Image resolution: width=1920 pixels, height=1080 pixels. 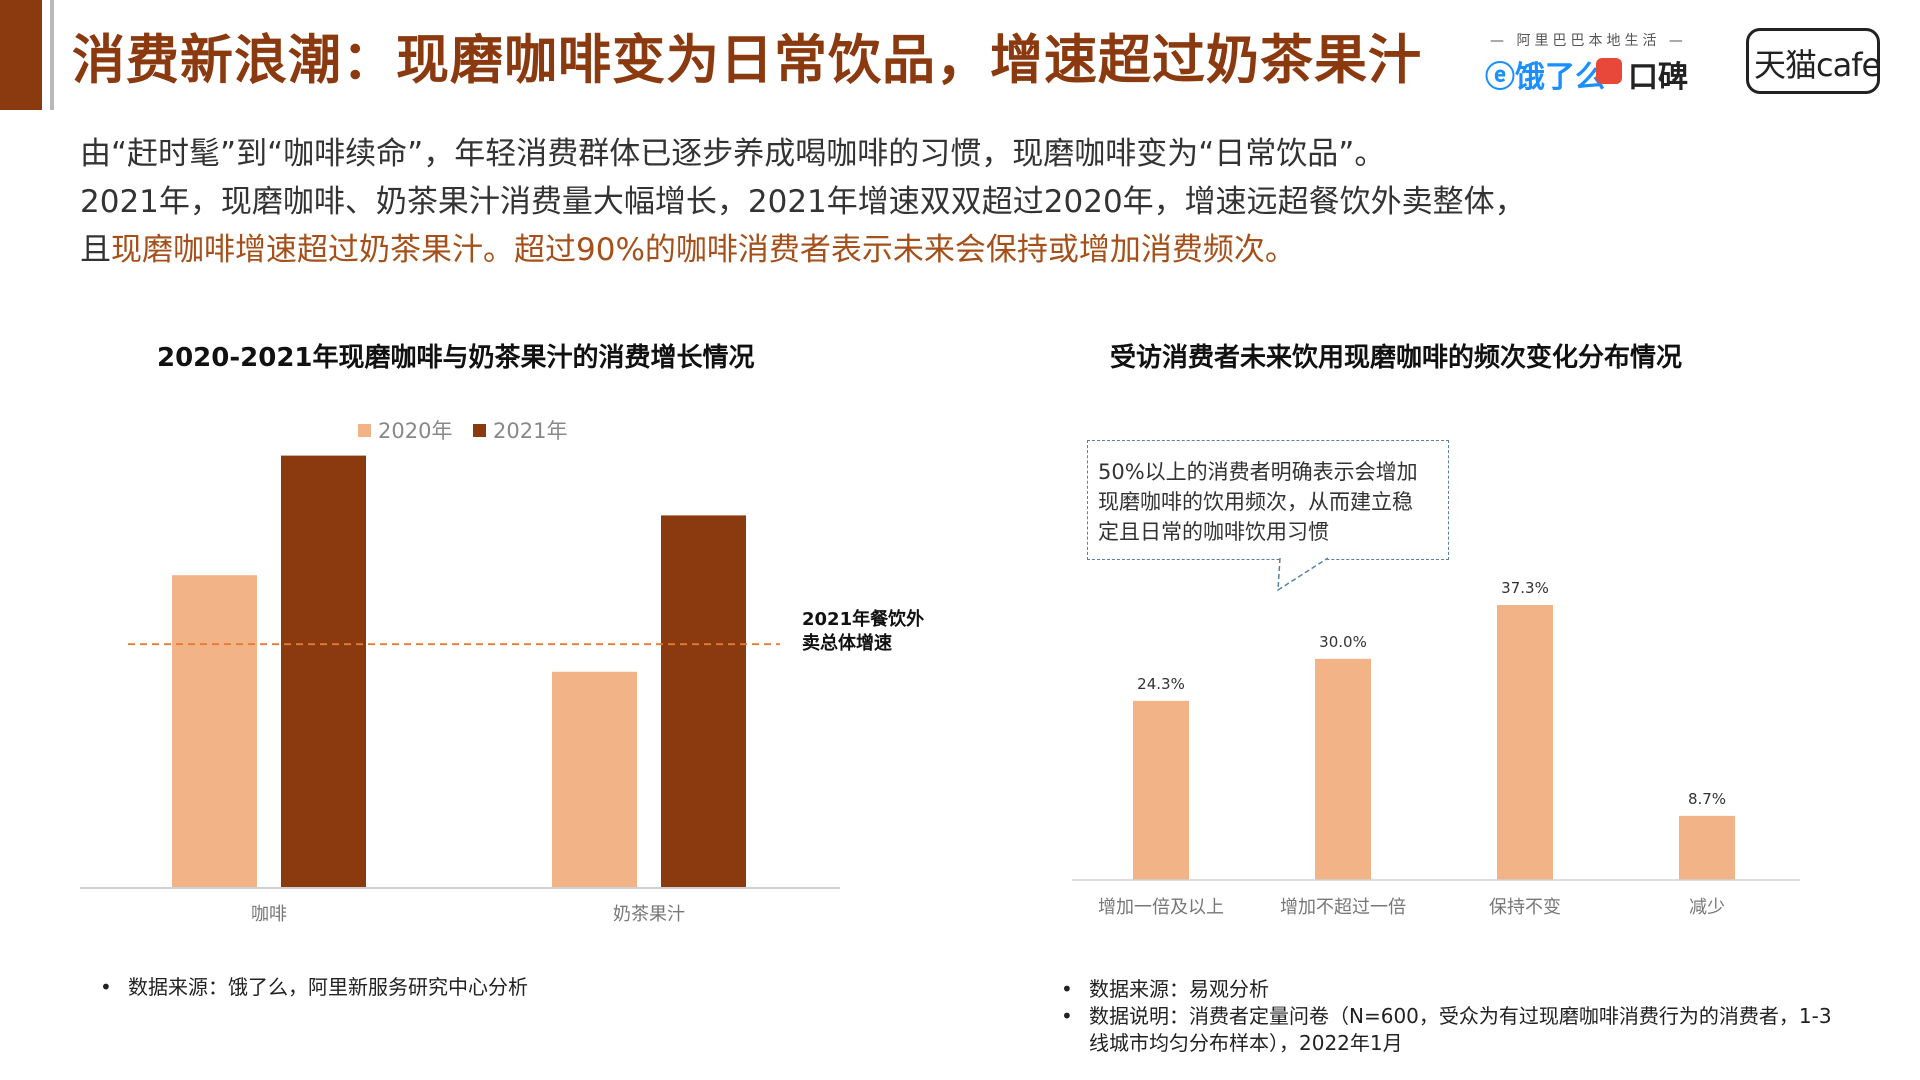 I want to click on data-label: 37.3%, so click(x=1525, y=588).